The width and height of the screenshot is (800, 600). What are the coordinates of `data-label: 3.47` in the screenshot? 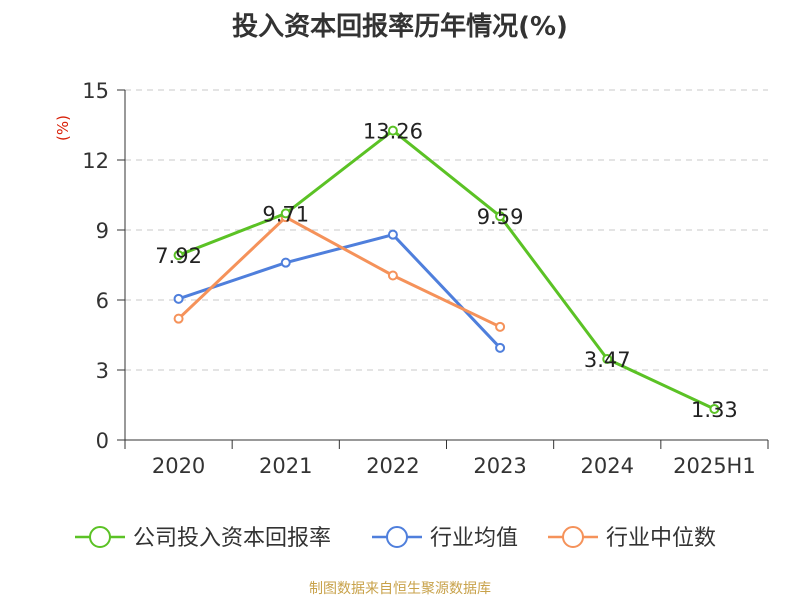 It's located at (607, 360).